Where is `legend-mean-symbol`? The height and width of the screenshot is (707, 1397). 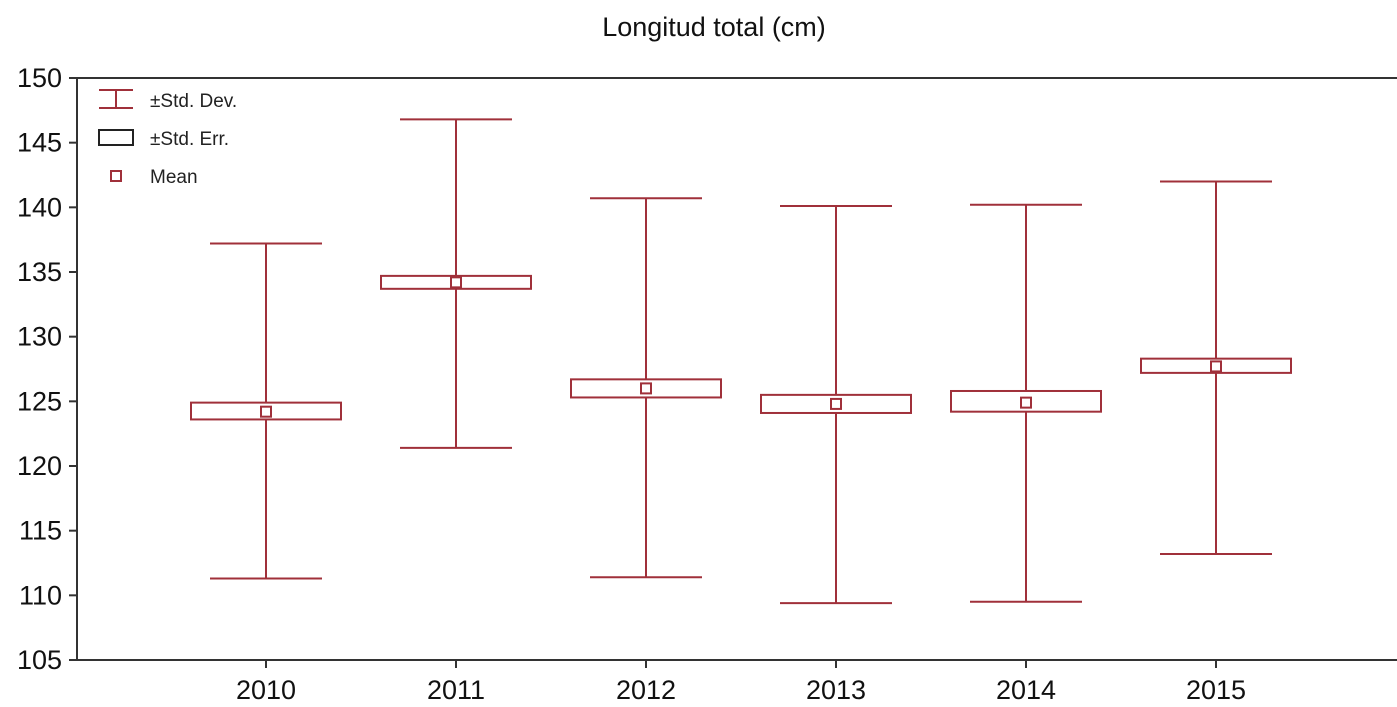 legend-mean-symbol is located at coordinates (116, 176).